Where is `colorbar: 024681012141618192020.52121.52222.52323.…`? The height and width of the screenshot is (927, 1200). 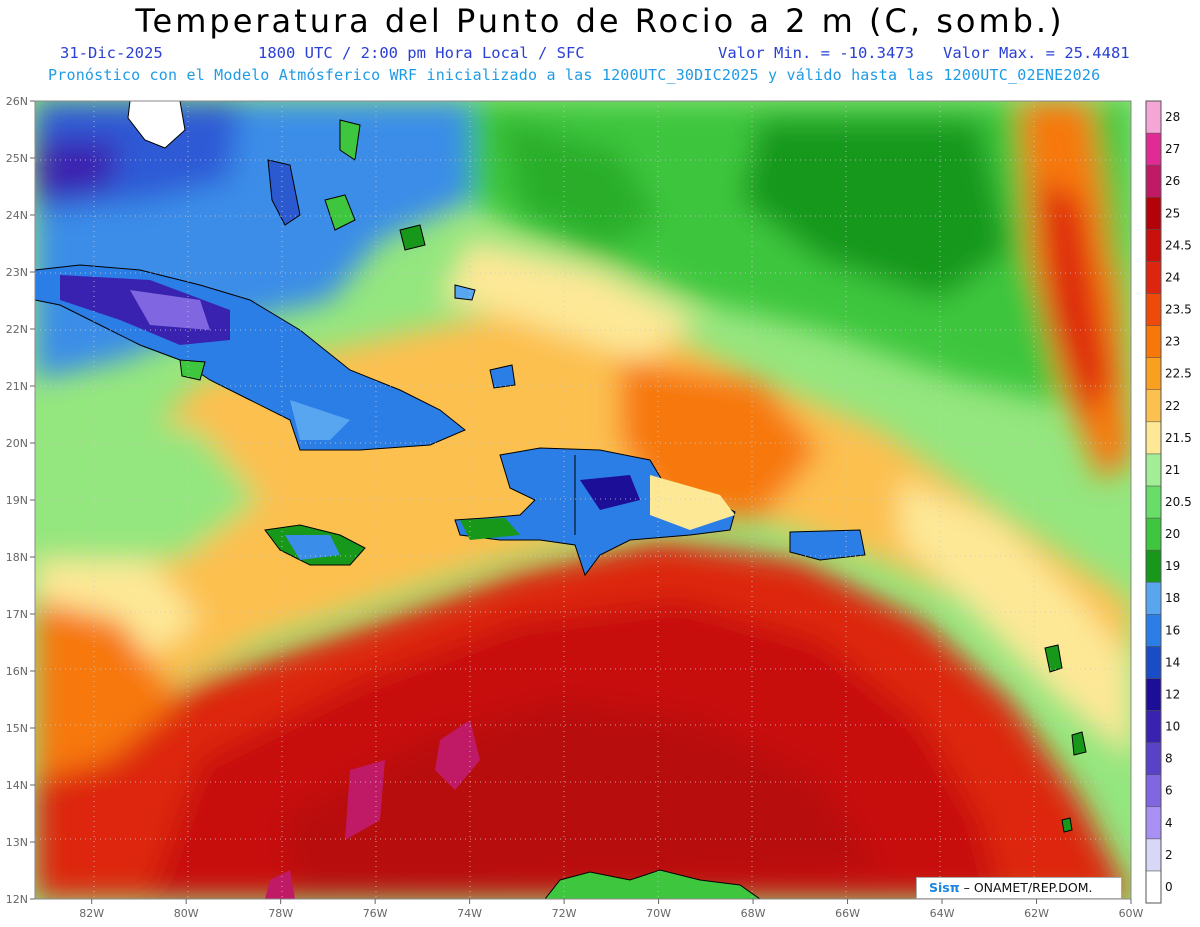 colorbar: 024681012141618192020.52121.52222.52323.… is located at coordinates (1168, 502).